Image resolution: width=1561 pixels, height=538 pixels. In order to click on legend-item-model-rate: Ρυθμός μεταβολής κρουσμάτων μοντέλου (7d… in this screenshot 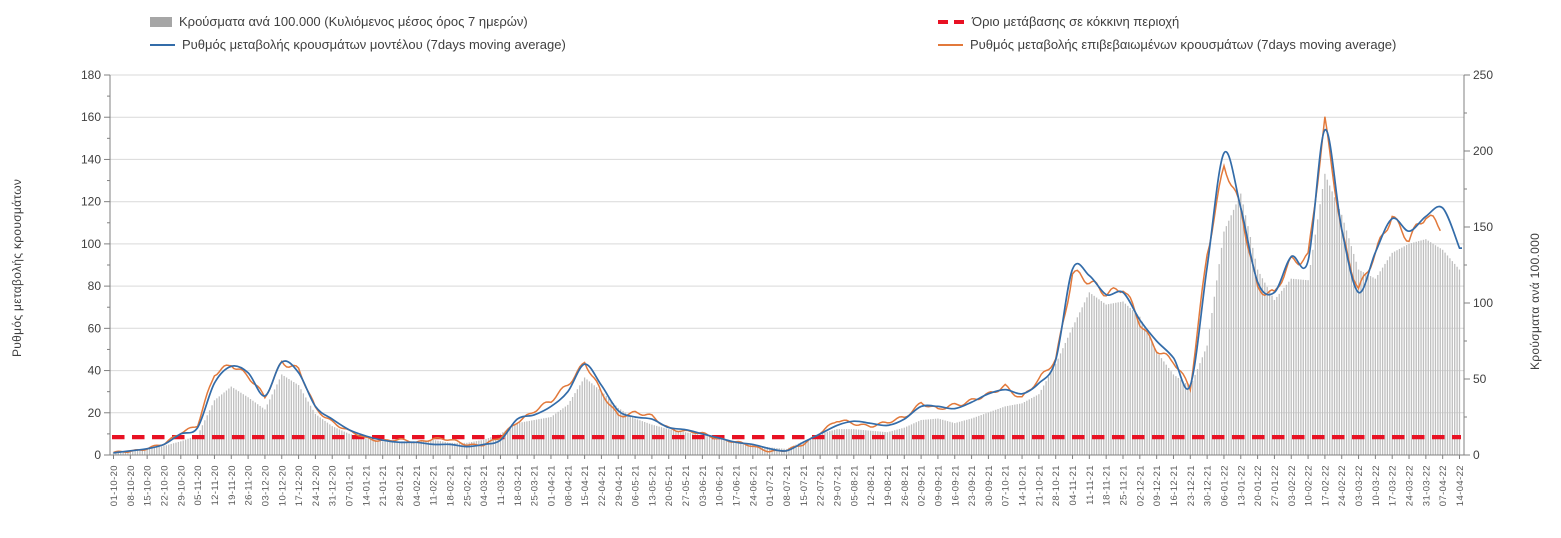, I will do `click(358, 44)`.